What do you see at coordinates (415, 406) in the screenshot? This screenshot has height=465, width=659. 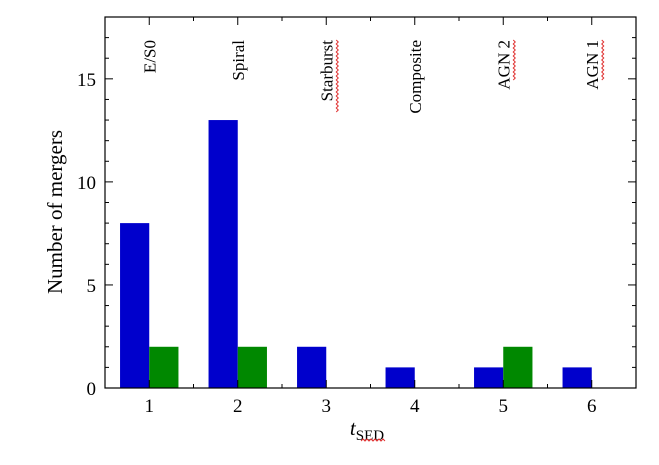 I see `x-tick-label: 4` at bounding box center [415, 406].